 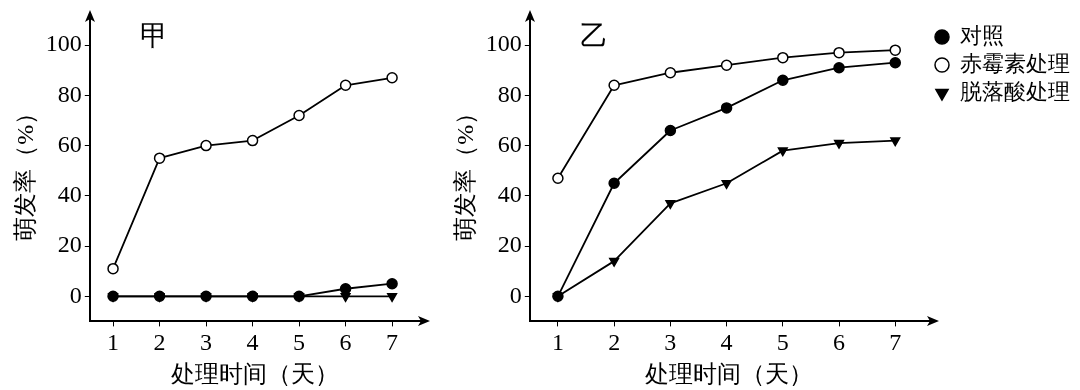 What do you see at coordinates (982, 35) in the screenshot?
I see `legend-label: 对照` at bounding box center [982, 35].